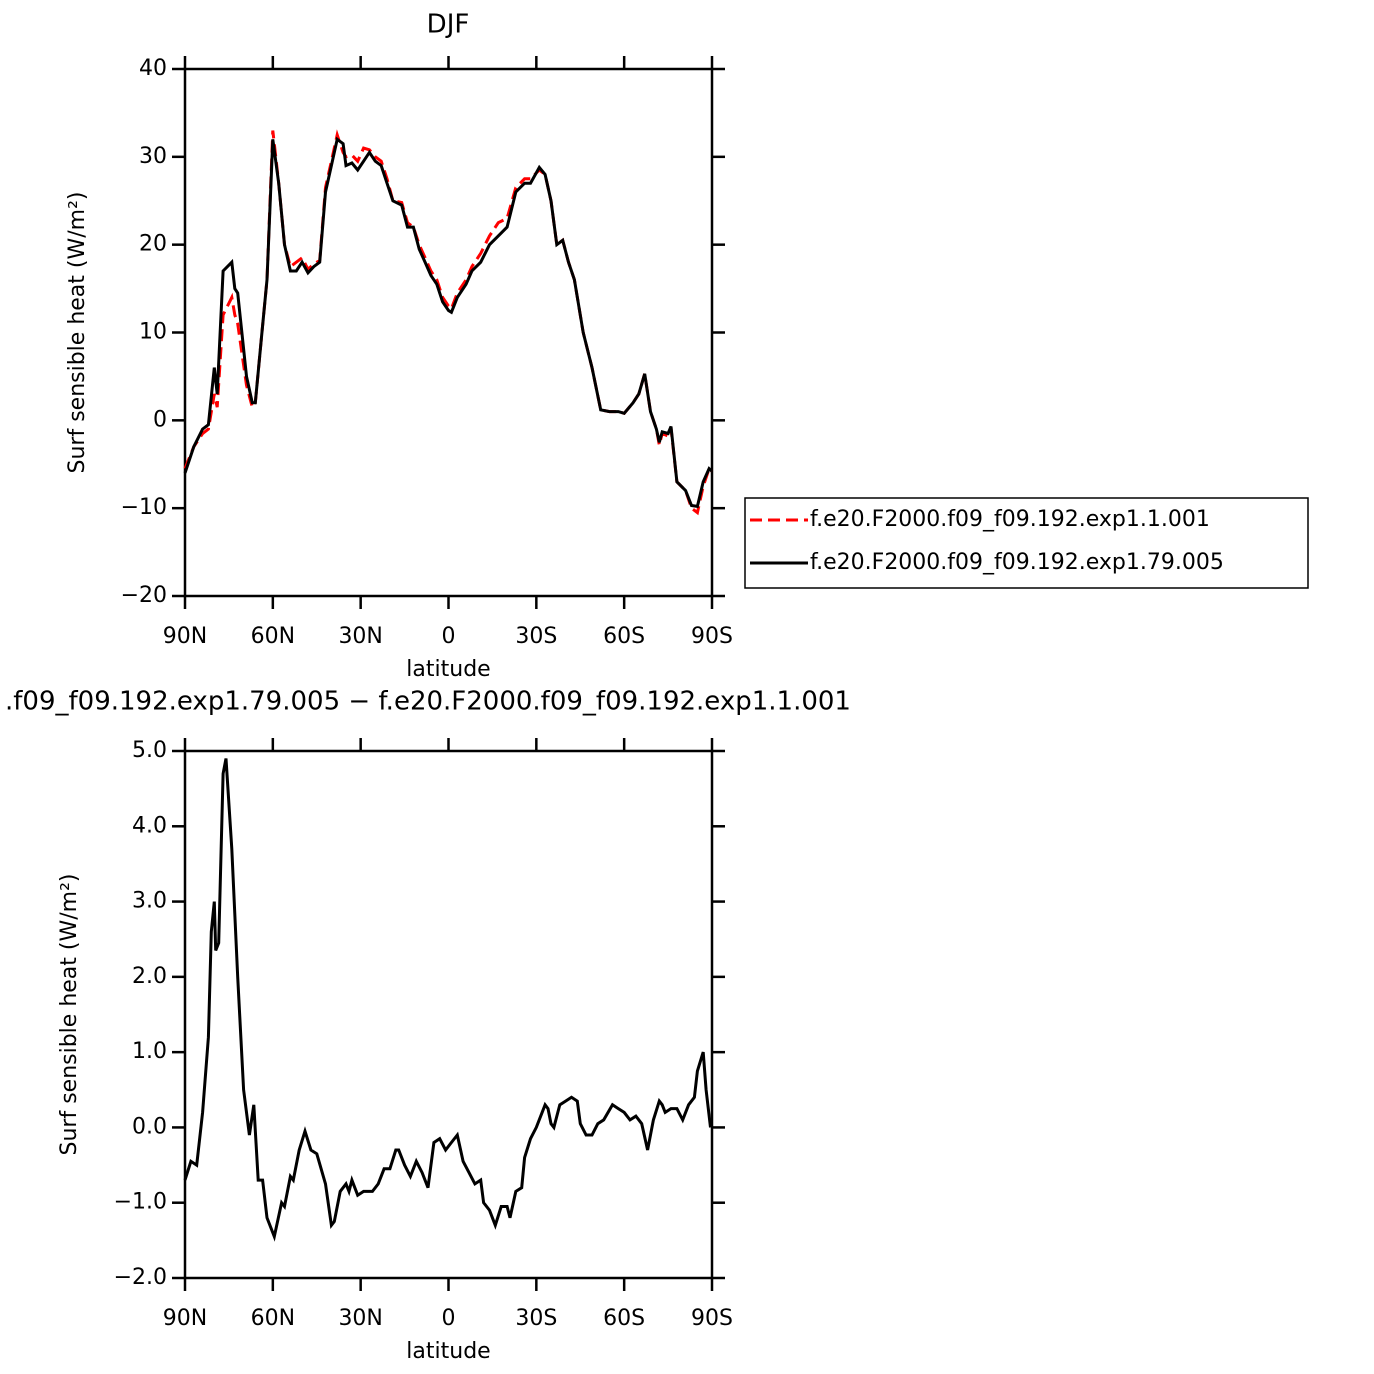 This screenshot has height=1374, width=1374. Describe the element at coordinates (153, 68) in the screenshot. I see `y-tick-label: 40` at that location.